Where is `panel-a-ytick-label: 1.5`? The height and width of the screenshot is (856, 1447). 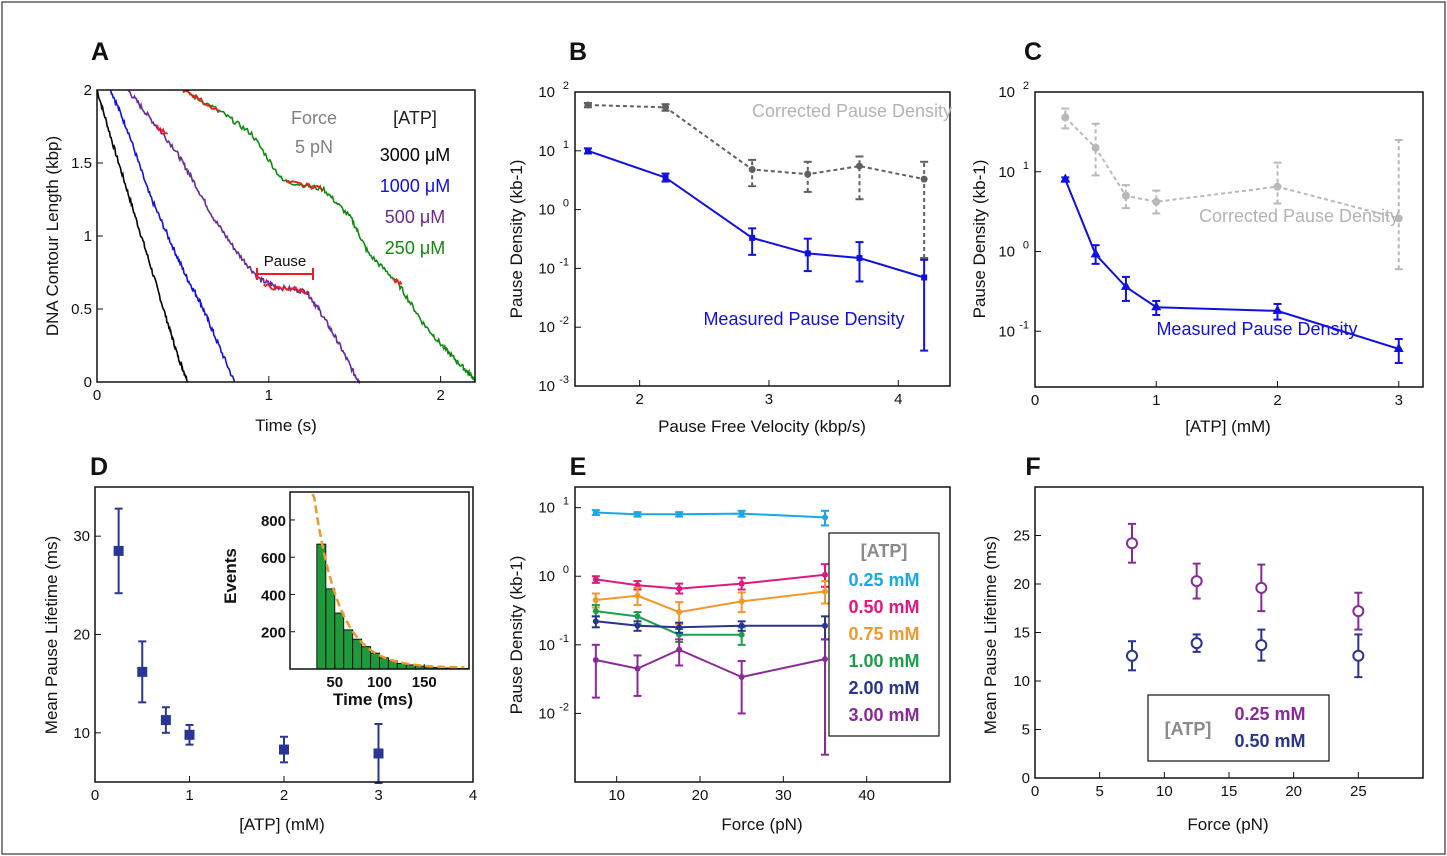
panel-a-ytick-label: 1.5 is located at coordinates (81, 163).